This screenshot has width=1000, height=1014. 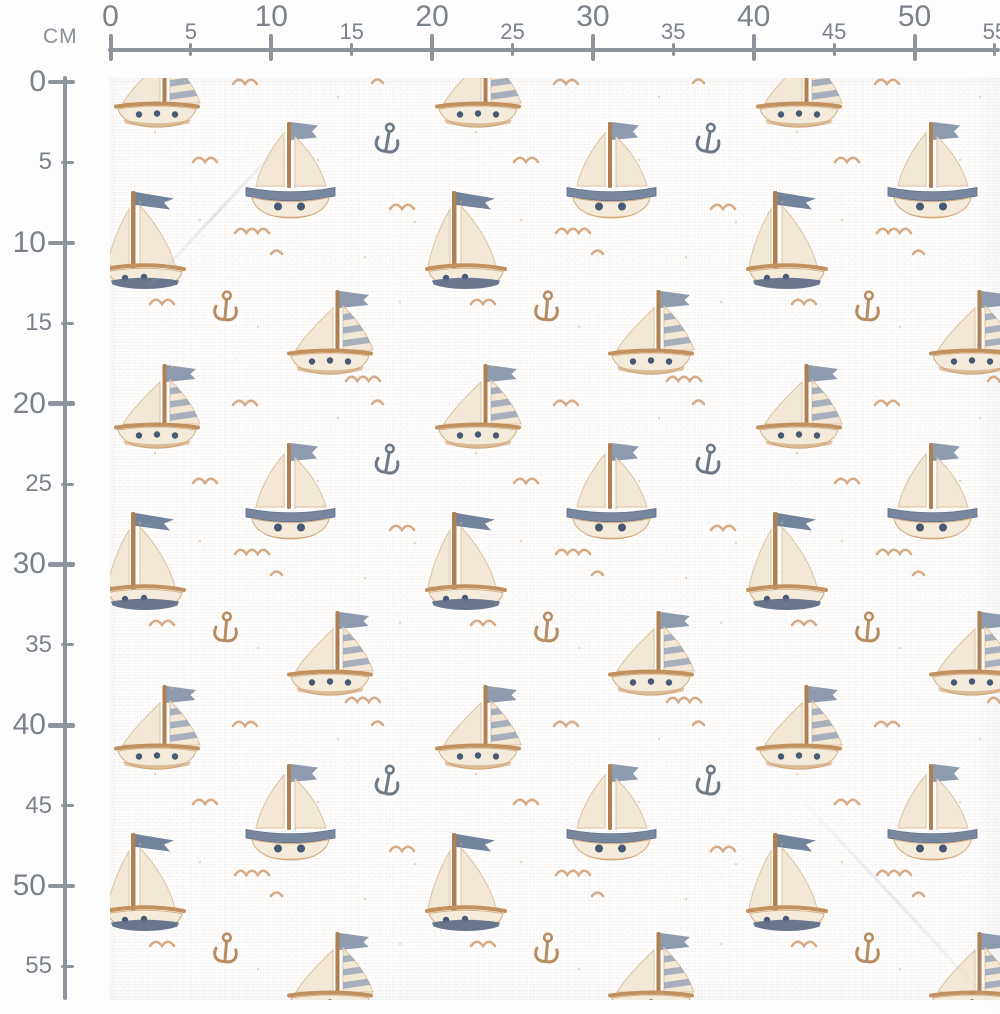 What do you see at coordinates (914, 16) in the screenshot?
I see `top-ruler-label-50: 50` at bounding box center [914, 16].